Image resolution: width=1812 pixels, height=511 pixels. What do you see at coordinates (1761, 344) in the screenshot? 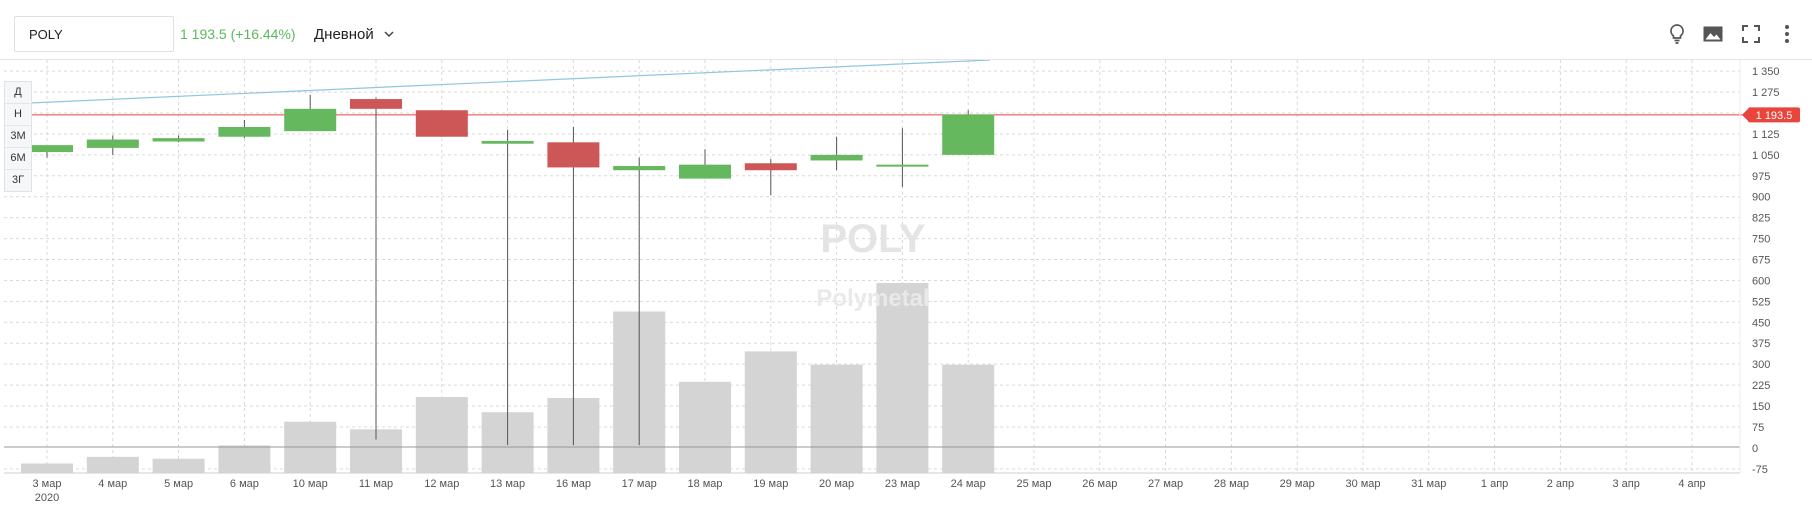
I see `price-tick-label: 375` at bounding box center [1761, 344].